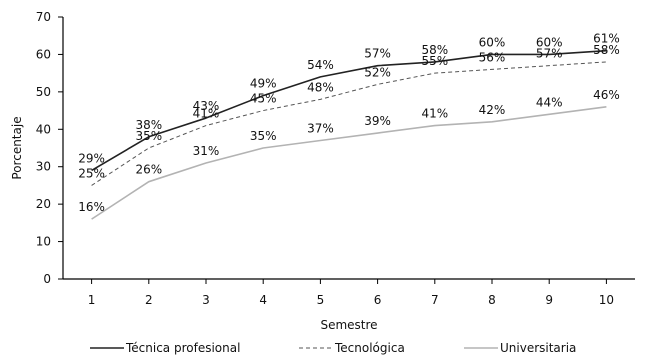 Image resolution: width=649 pixels, height=361 pixels. What do you see at coordinates (549, 300) in the screenshot?
I see `x-tick-label: 9` at bounding box center [549, 300].